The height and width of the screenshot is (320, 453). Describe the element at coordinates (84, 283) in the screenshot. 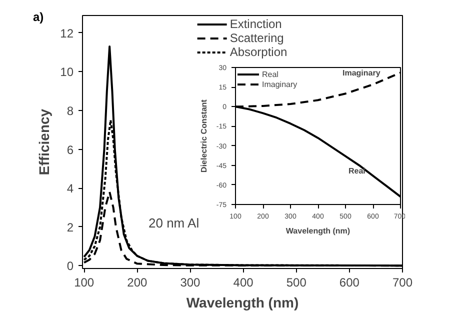

I see `x-tick-label: 100` at that location.